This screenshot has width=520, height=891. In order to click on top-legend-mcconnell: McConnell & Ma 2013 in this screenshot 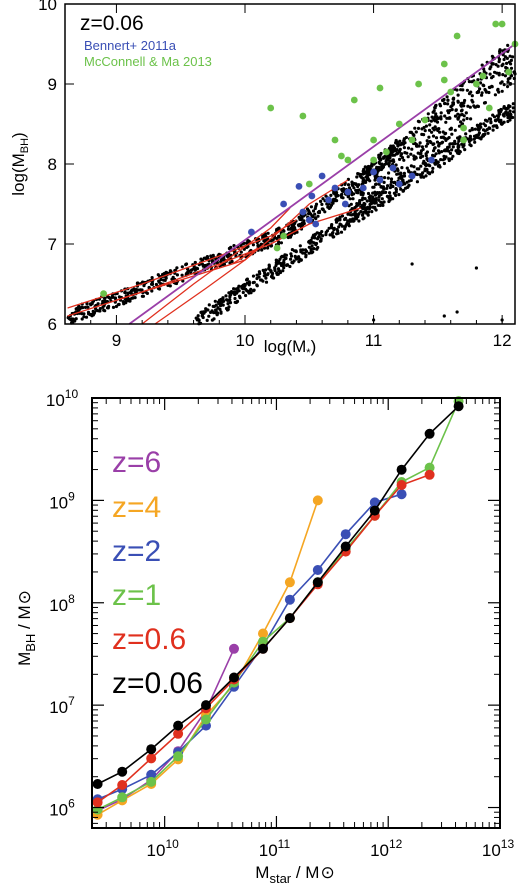, I will do `click(148, 61)`.